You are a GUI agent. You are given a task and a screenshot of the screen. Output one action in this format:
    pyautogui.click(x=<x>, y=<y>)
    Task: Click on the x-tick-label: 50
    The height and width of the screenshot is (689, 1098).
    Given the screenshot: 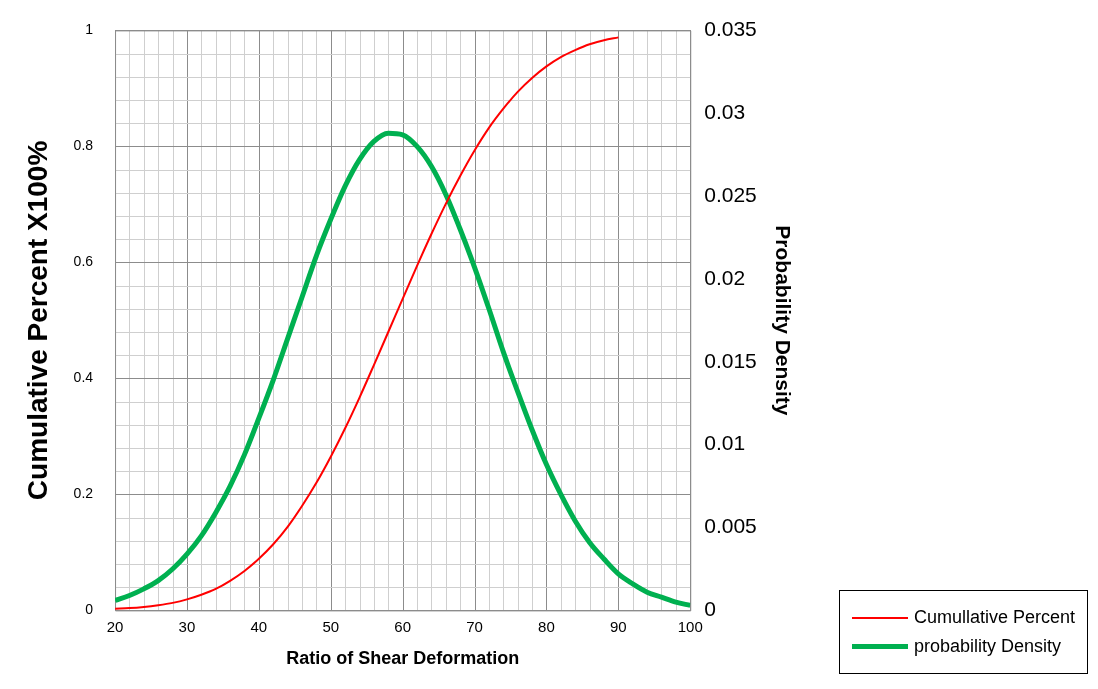 What is the action you would take?
    pyautogui.click(x=331, y=626)
    